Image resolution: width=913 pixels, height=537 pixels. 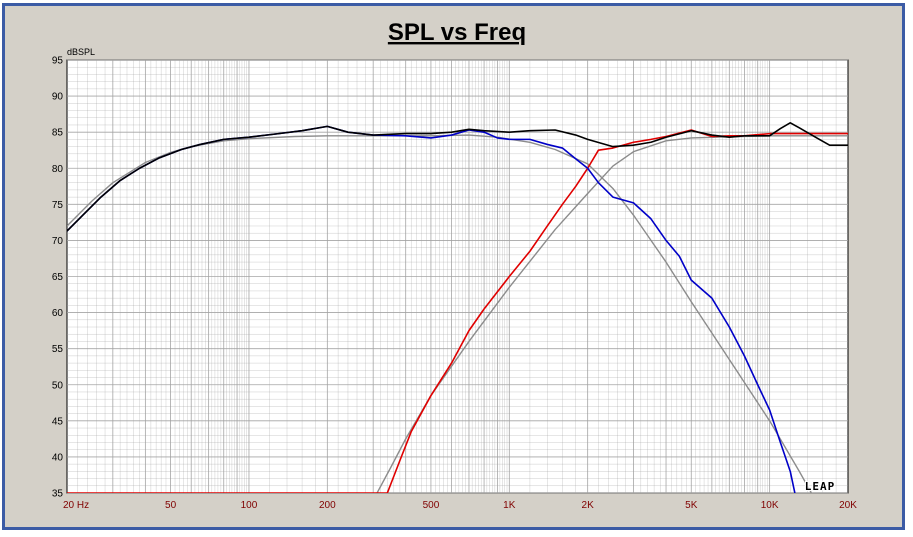 What do you see at coordinates (509, 505) in the screenshot?
I see `x-tick-label: 1K` at bounding box center [509, 505].